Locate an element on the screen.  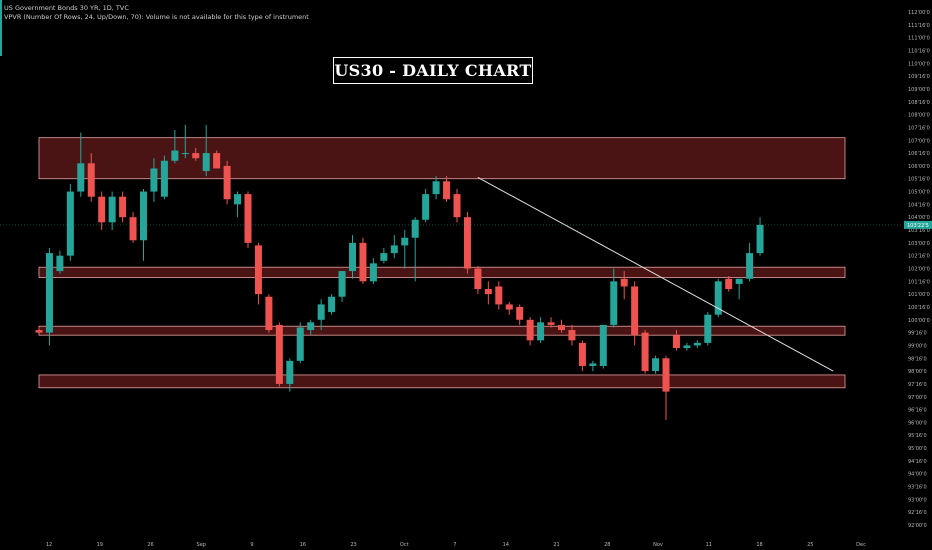
chart-title-box: US30 - DAILY CHART is located at coordinates (433, 70).